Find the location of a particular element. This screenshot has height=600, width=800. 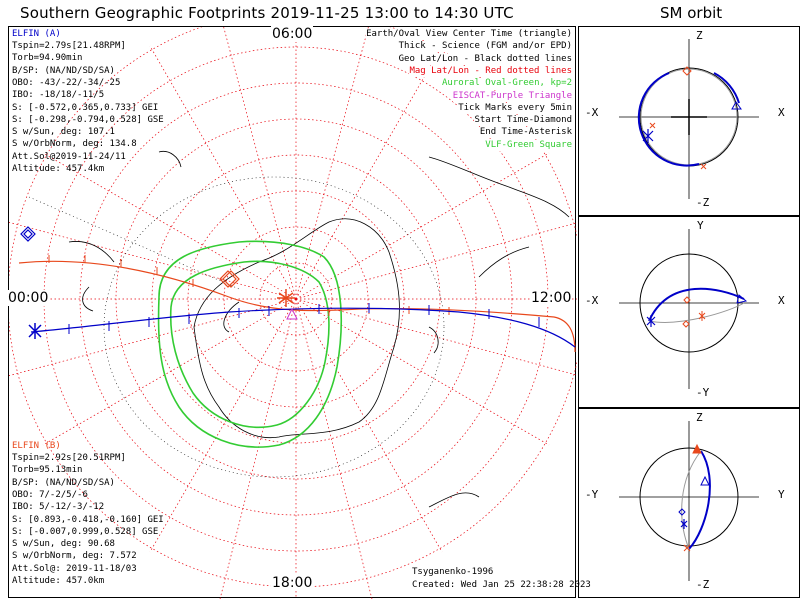

orbit-xz-plot is located at coordinates (689, 119).